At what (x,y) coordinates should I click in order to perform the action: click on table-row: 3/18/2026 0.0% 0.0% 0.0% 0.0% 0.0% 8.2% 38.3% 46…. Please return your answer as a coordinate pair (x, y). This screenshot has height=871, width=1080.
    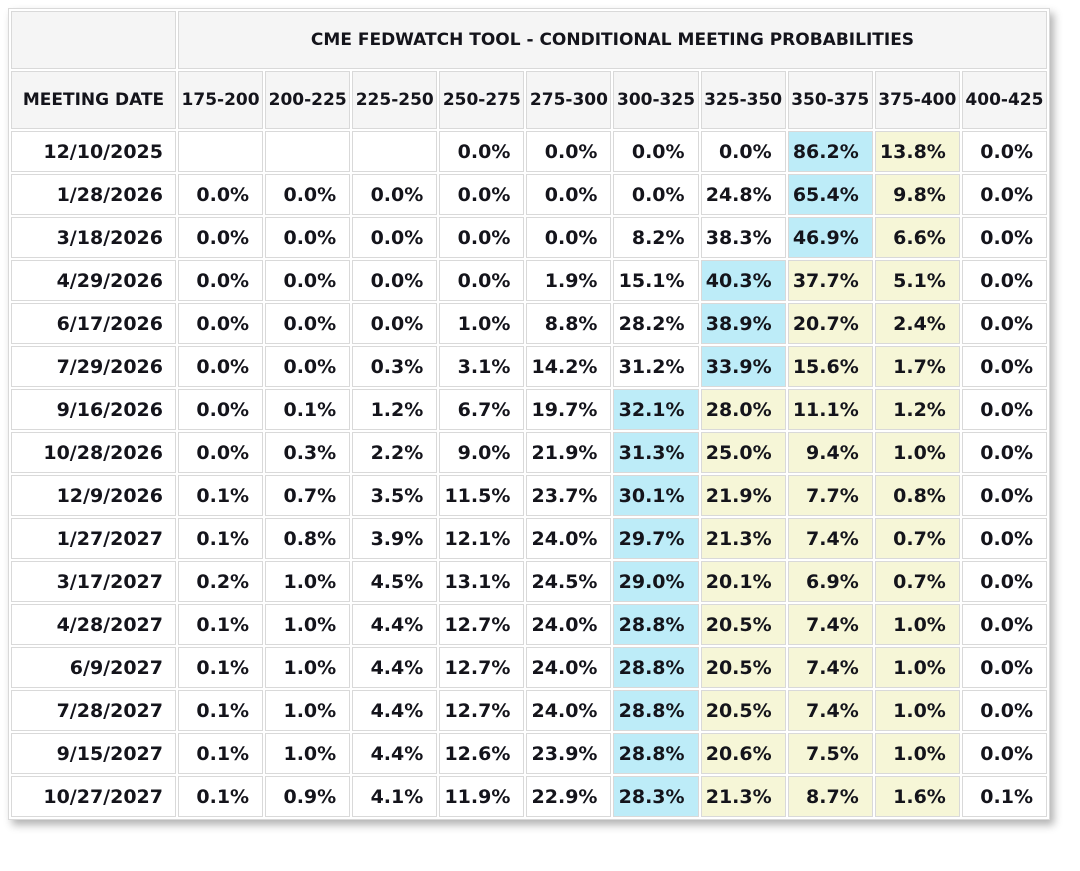
    Looking at the image, I should click on (529, 237).